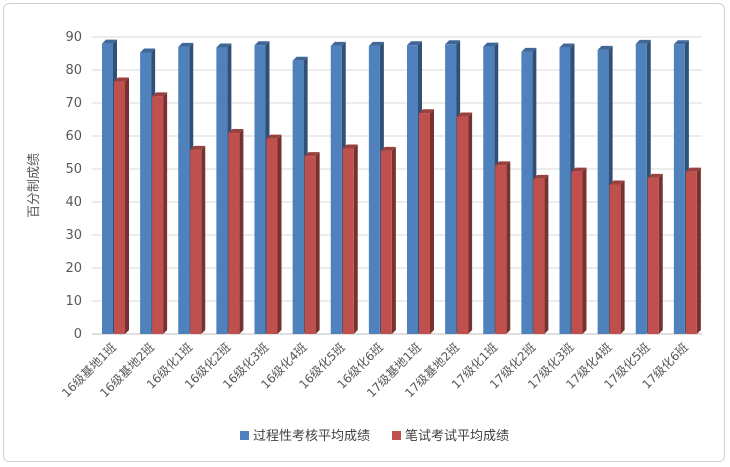 The height and width of the screenshot is (467, 730). I want to click on y-tick-label: 90, so click(73, 37).